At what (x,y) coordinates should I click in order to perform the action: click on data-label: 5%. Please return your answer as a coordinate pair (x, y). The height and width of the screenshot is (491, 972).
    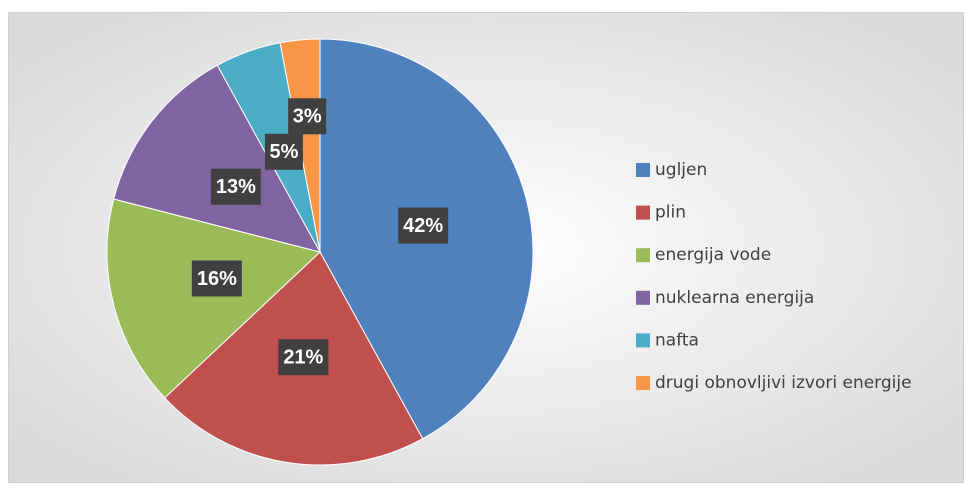
    Looking at the image, I should click on (283, 152).